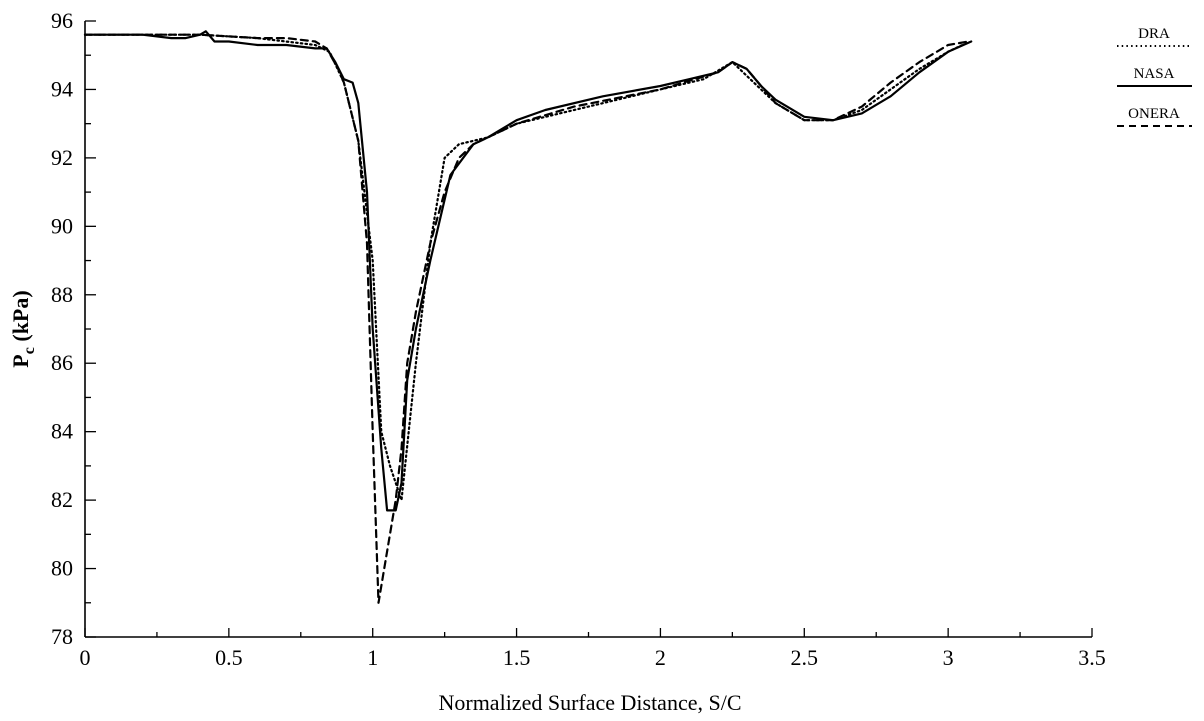 Image resolution: width=1204 pixels, height=721 pixels. I want to click on y-tick-label-88: 88, so click(62, 294).